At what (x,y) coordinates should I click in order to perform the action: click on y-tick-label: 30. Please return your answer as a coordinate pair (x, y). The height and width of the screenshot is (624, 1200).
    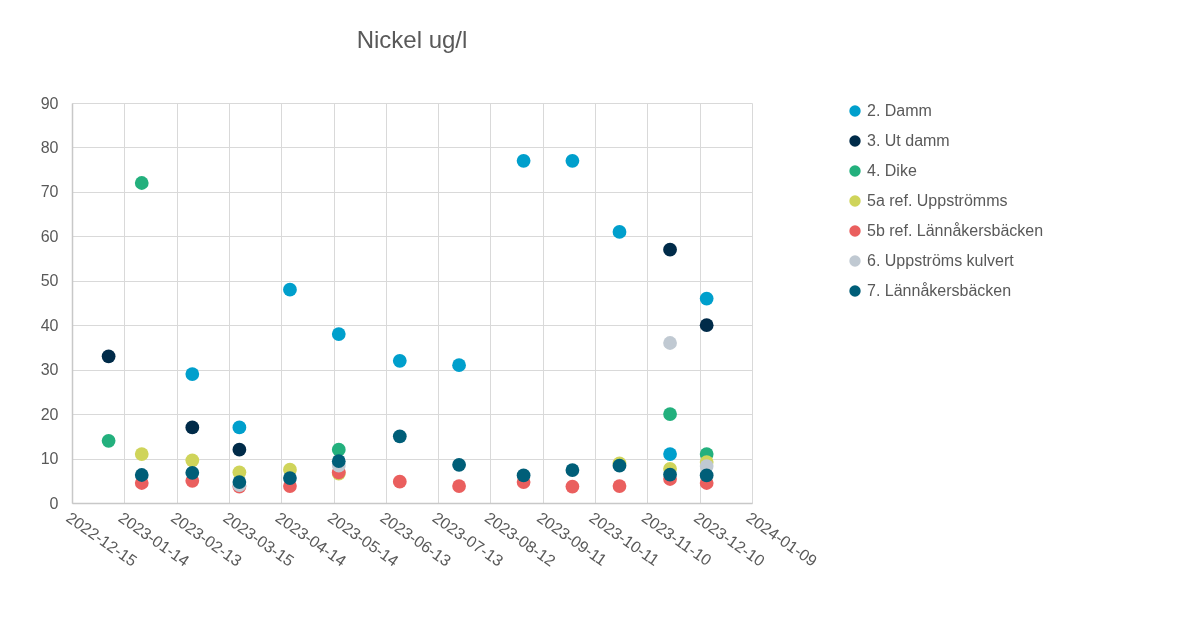
    Looking at the image, I should click on (49, 370).